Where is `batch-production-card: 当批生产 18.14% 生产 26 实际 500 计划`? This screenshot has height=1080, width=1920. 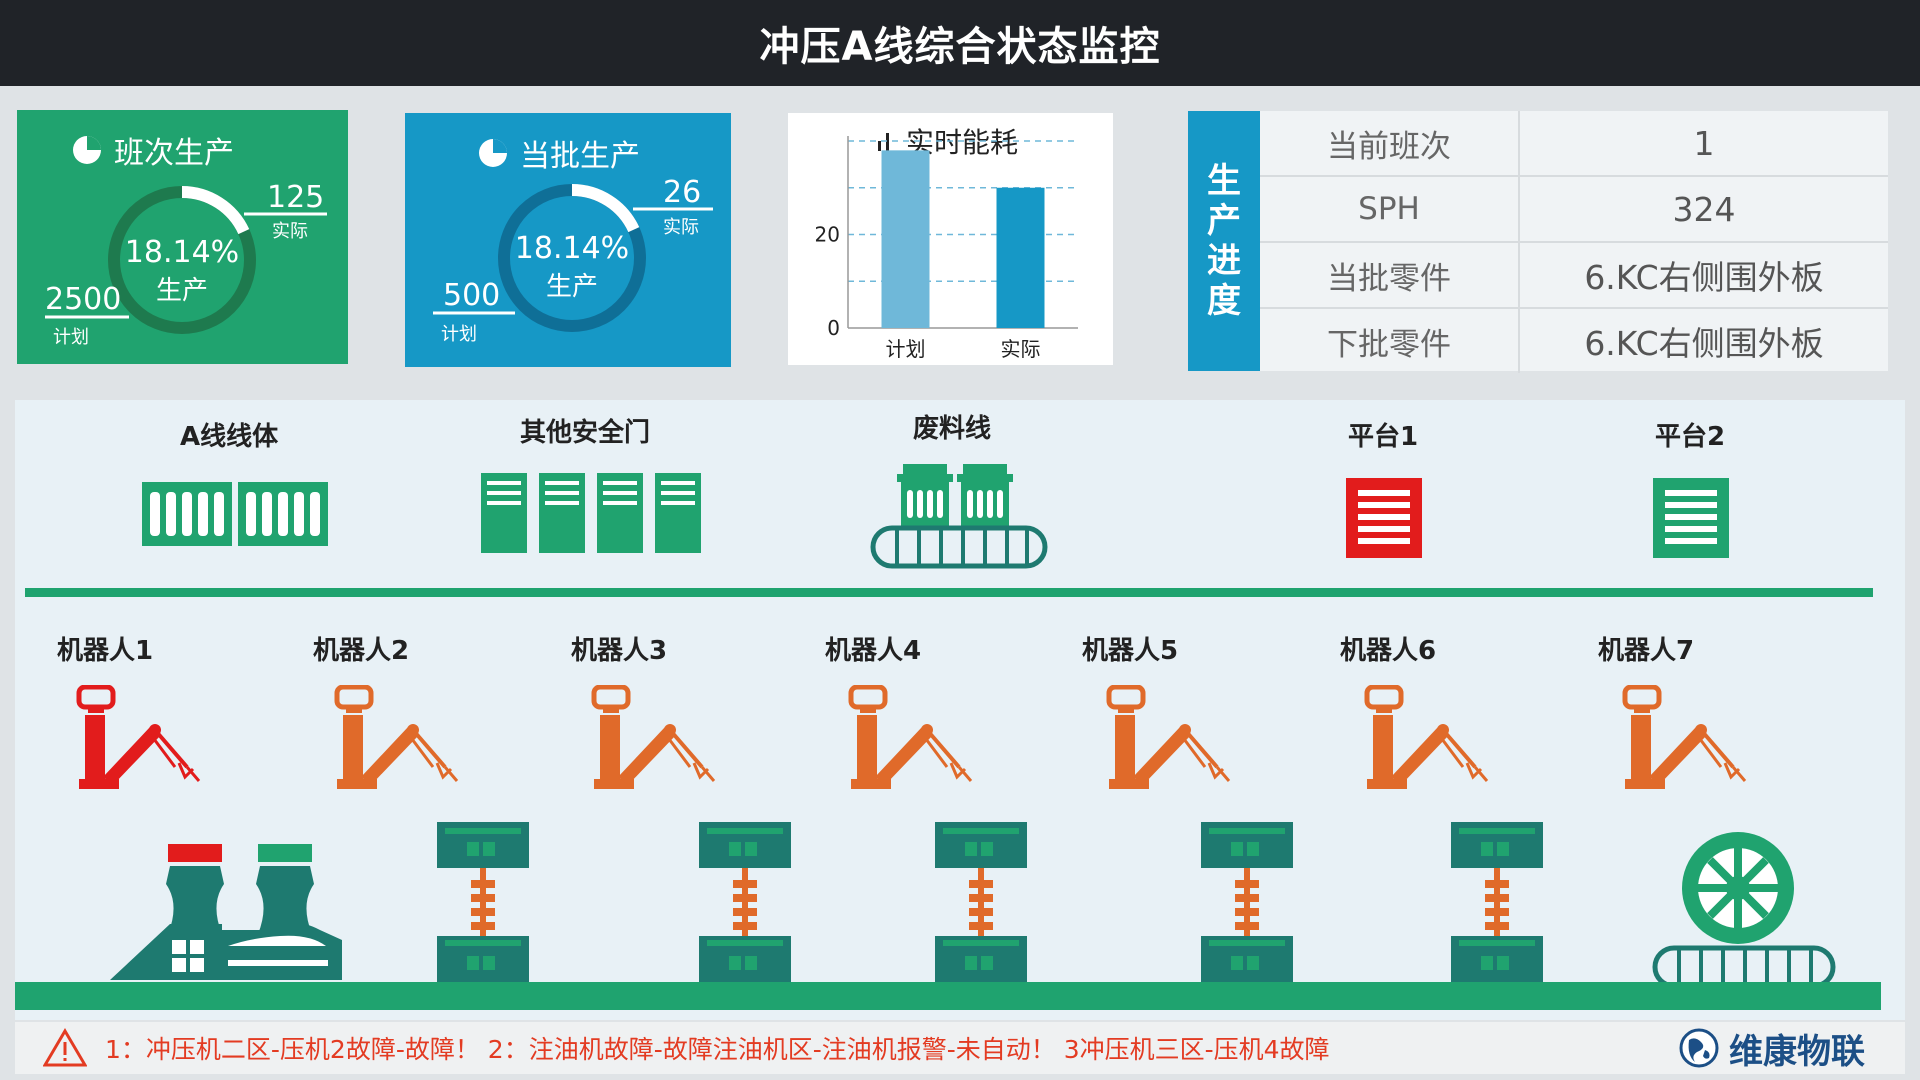 batch-production-card: 当批生产 18.14% 生产 26 实际 500 计划 is located at coordinates (568, 240).